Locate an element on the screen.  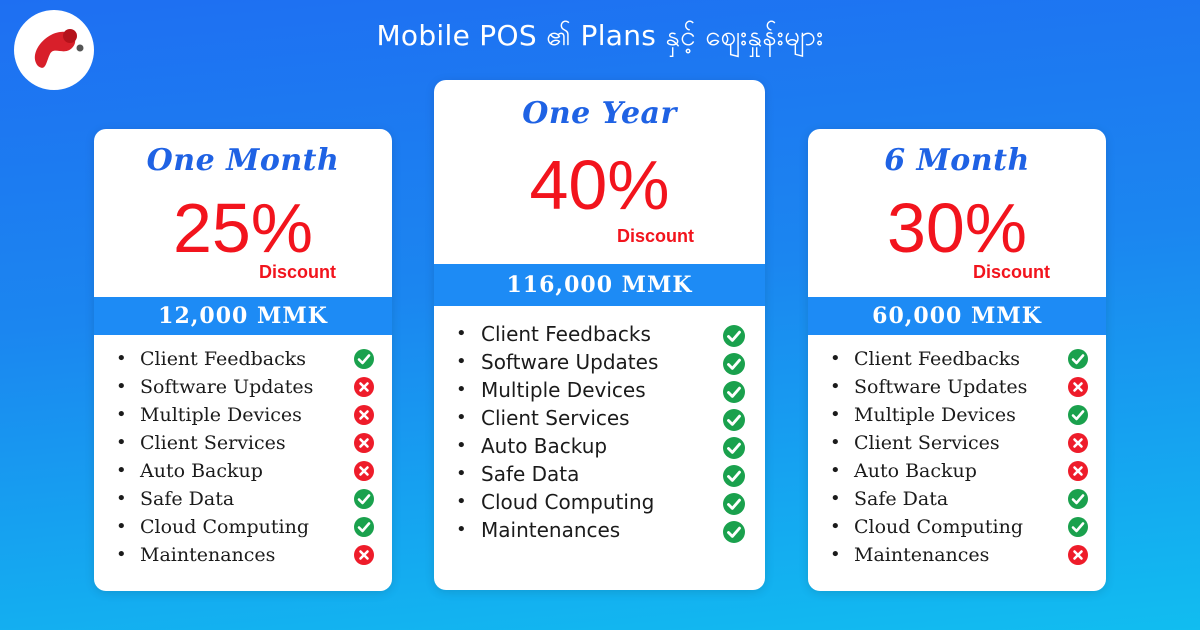
feature-label: Client Services is located at coordinates (555, 418).